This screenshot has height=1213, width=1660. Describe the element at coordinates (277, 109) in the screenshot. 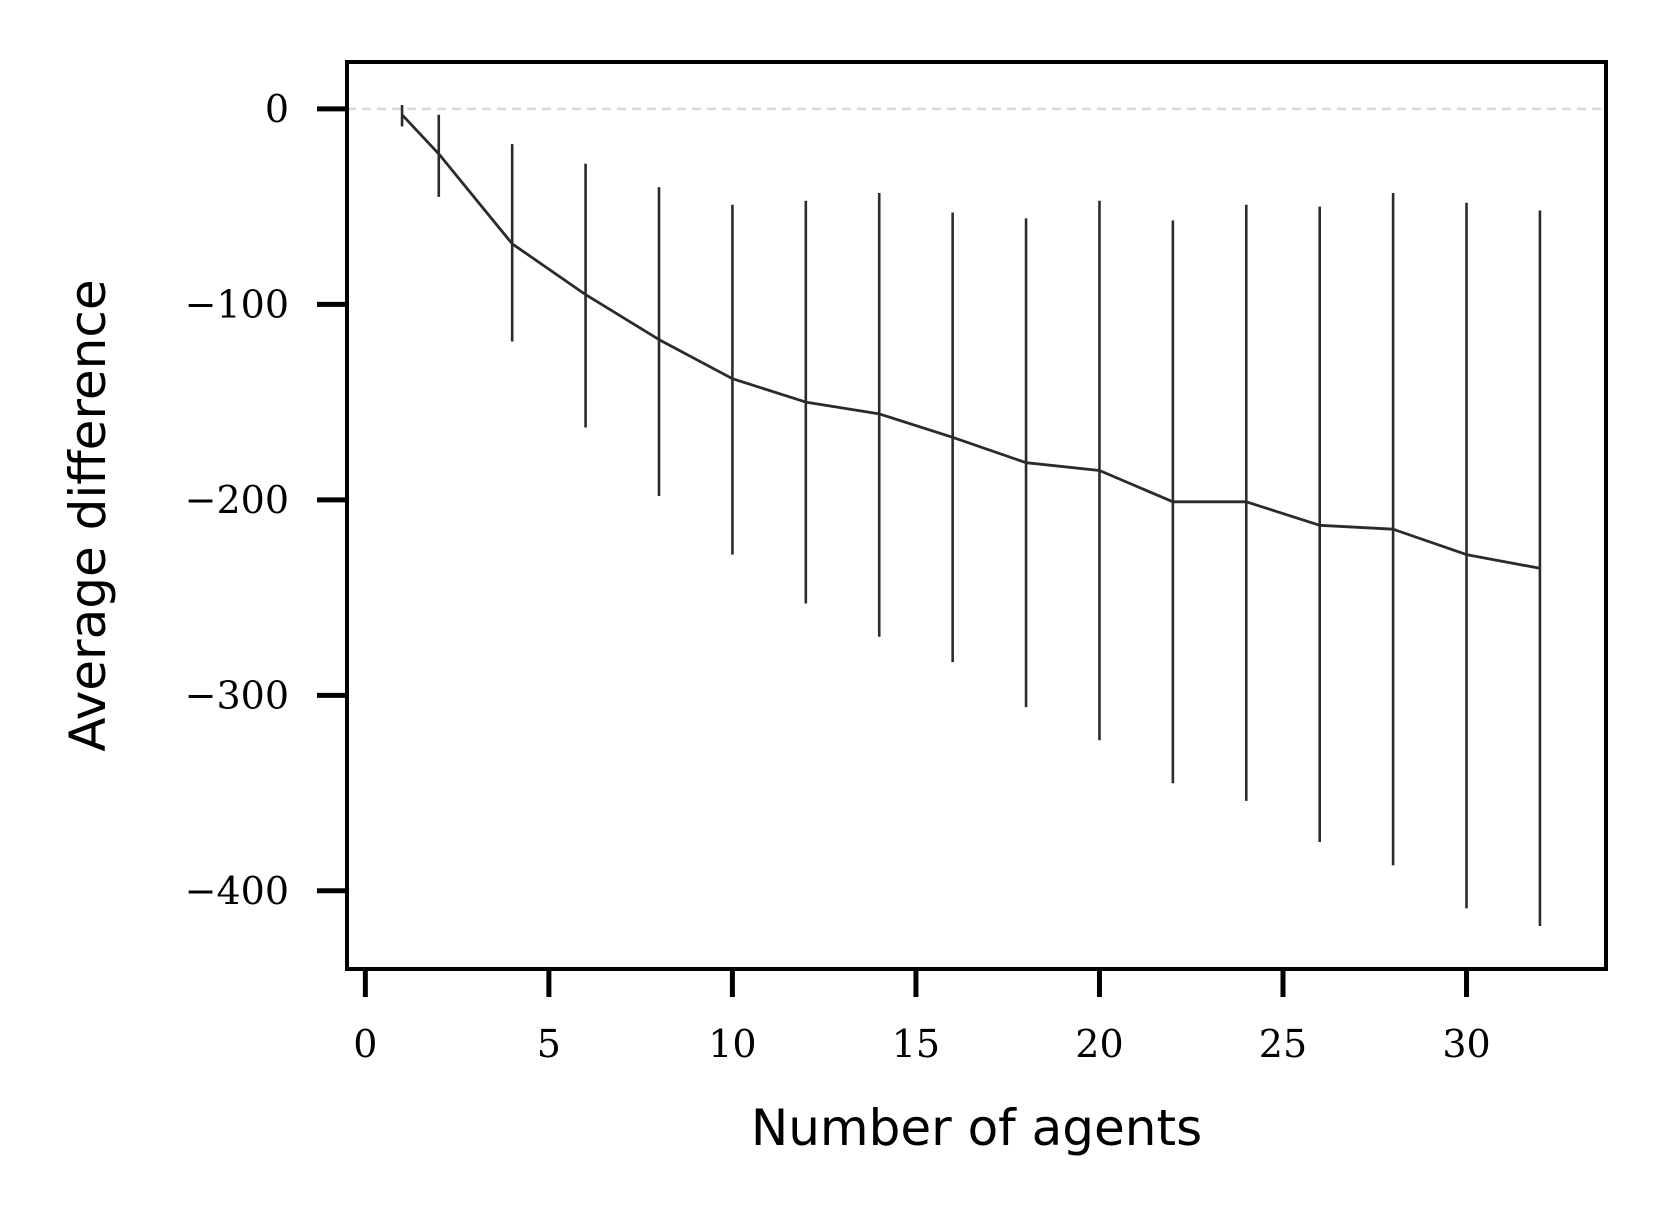

I see `y-tick-label: 0` at that location.